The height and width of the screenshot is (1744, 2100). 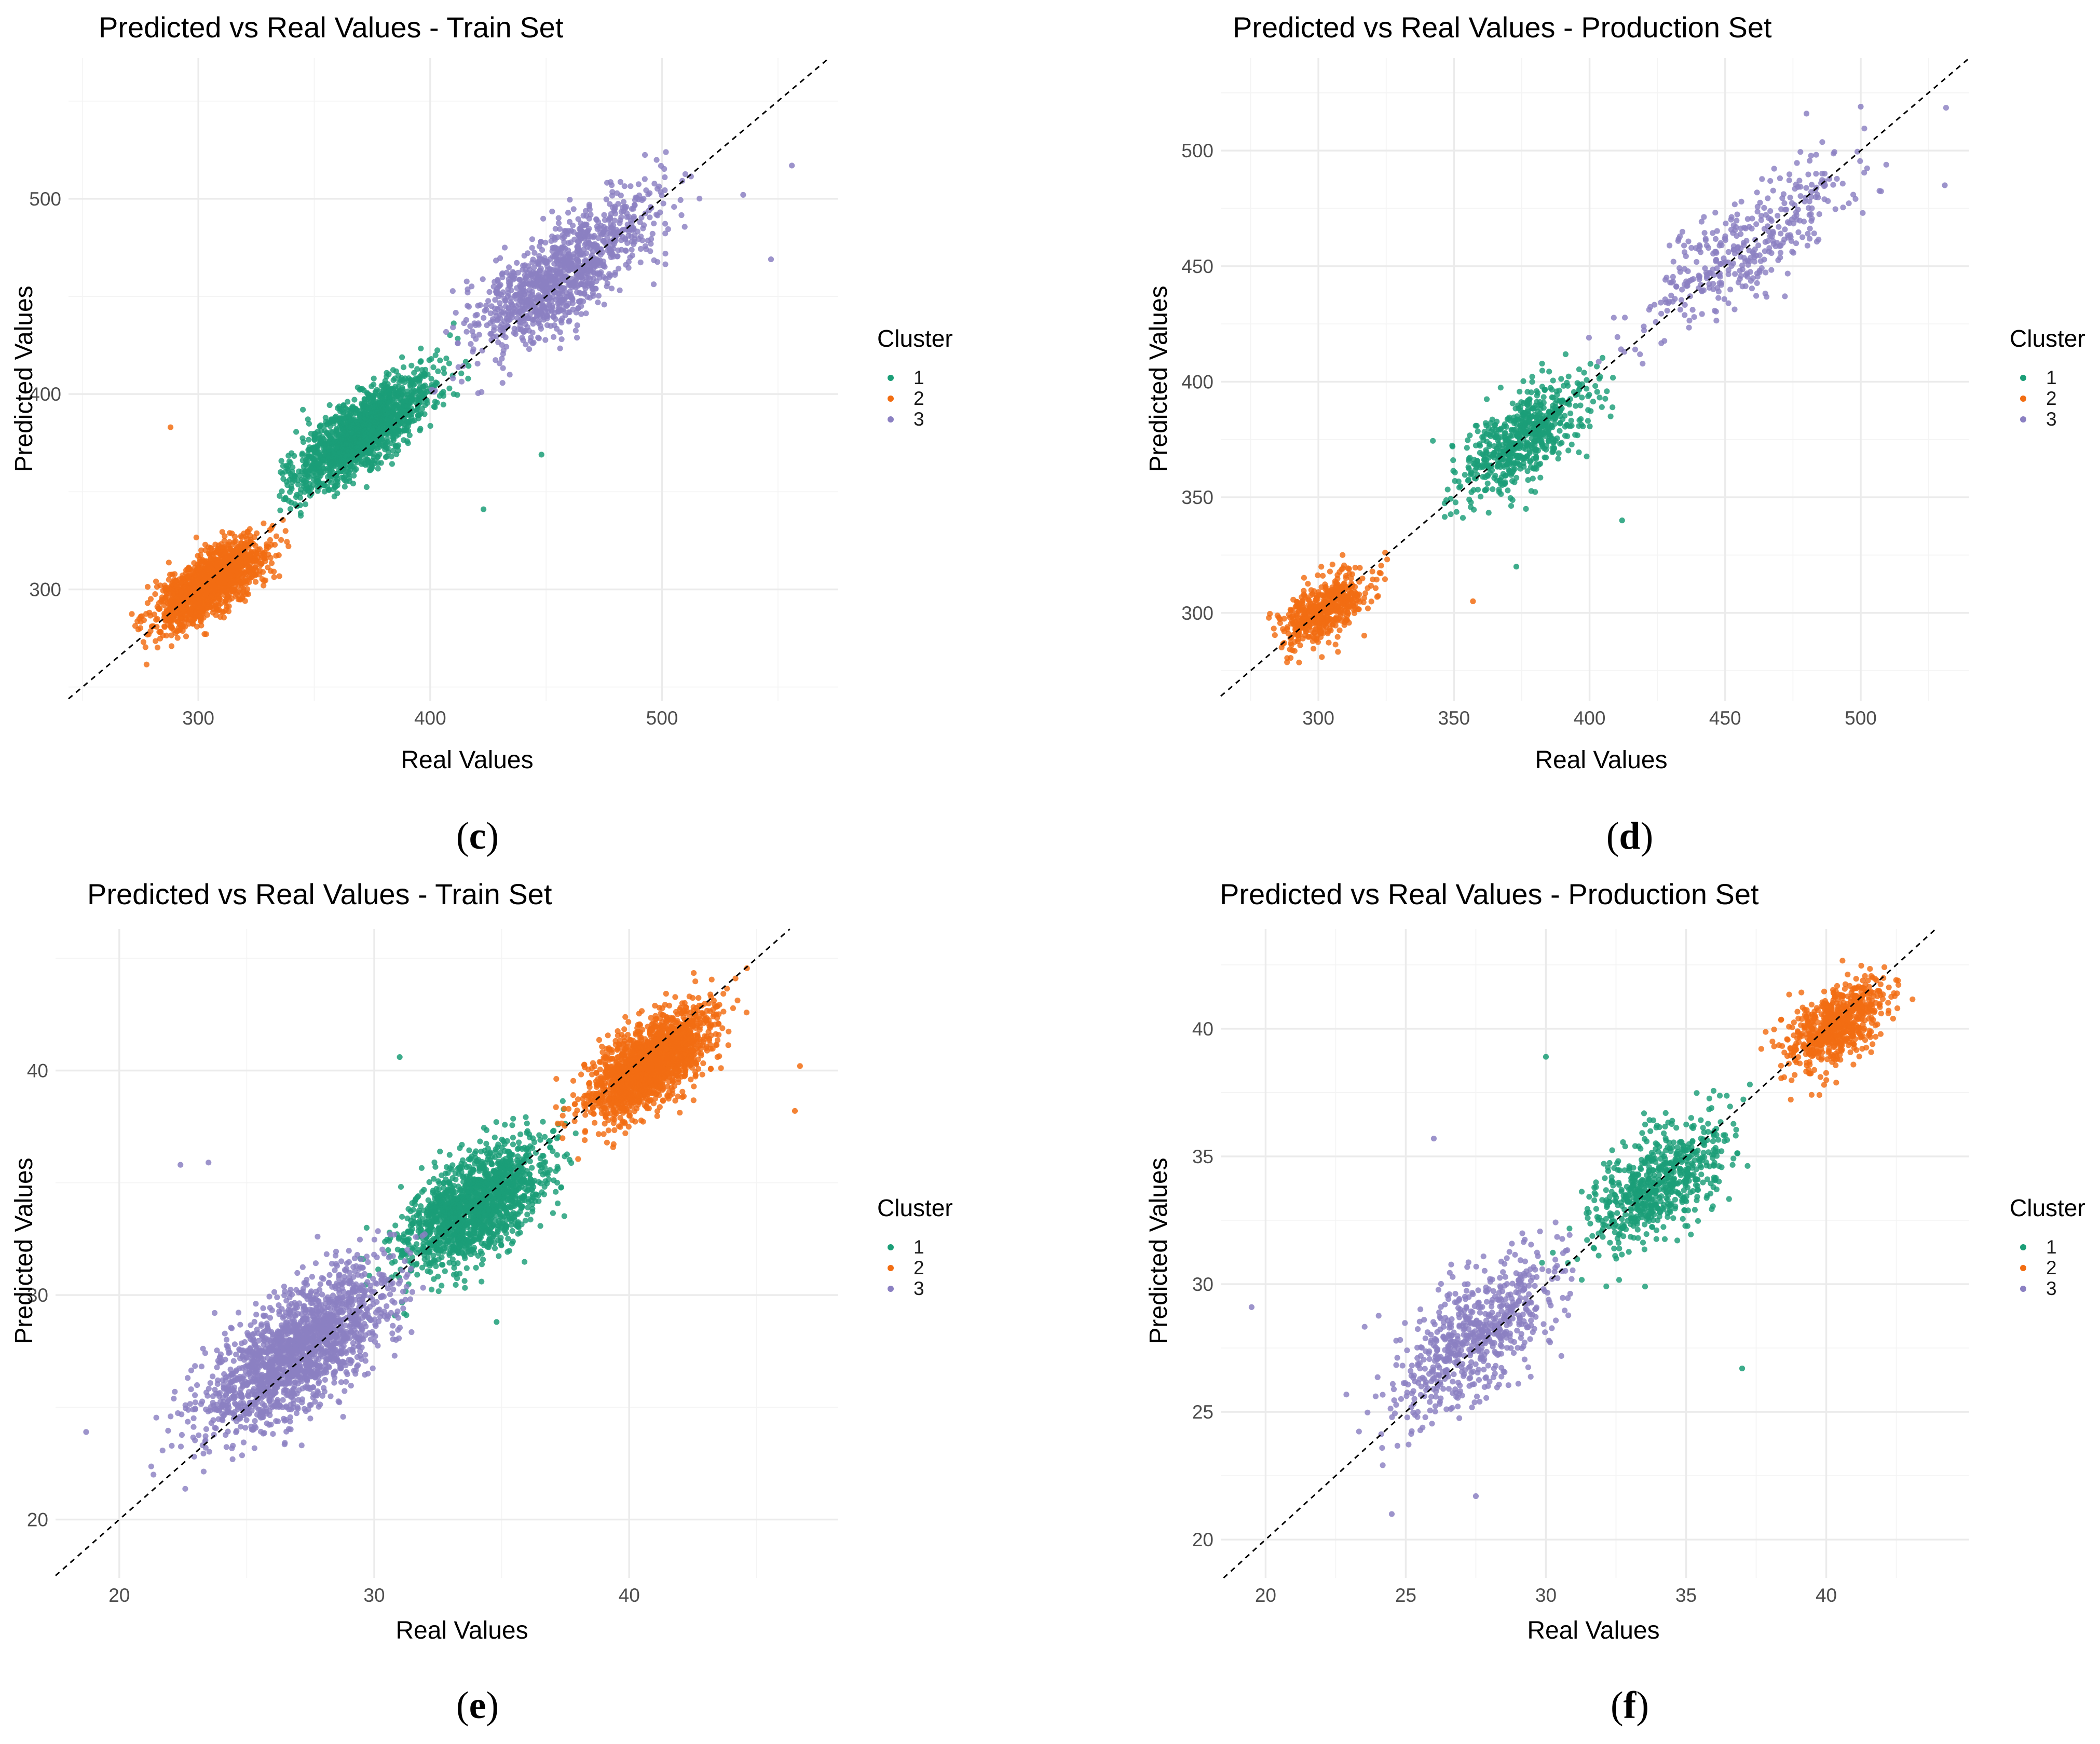 I want to click on caption-letter: c, so click(x=477, y=836).